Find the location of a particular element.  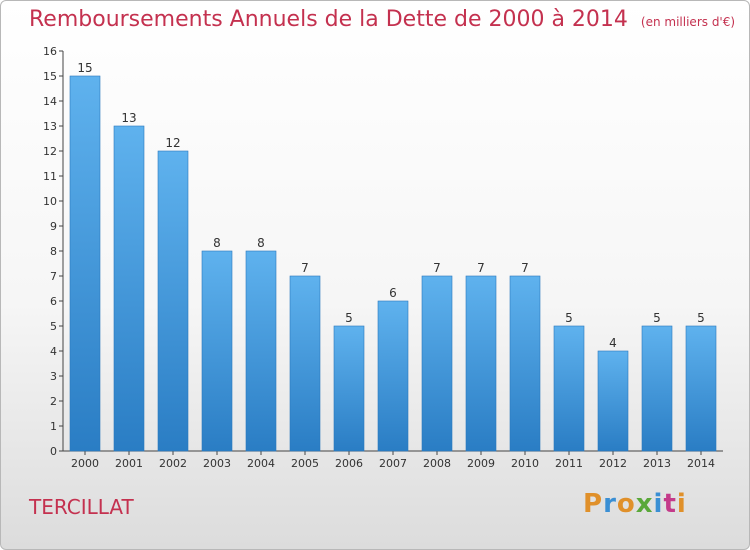

x-tick-label: 2003 is located at coordinates (217, 463).